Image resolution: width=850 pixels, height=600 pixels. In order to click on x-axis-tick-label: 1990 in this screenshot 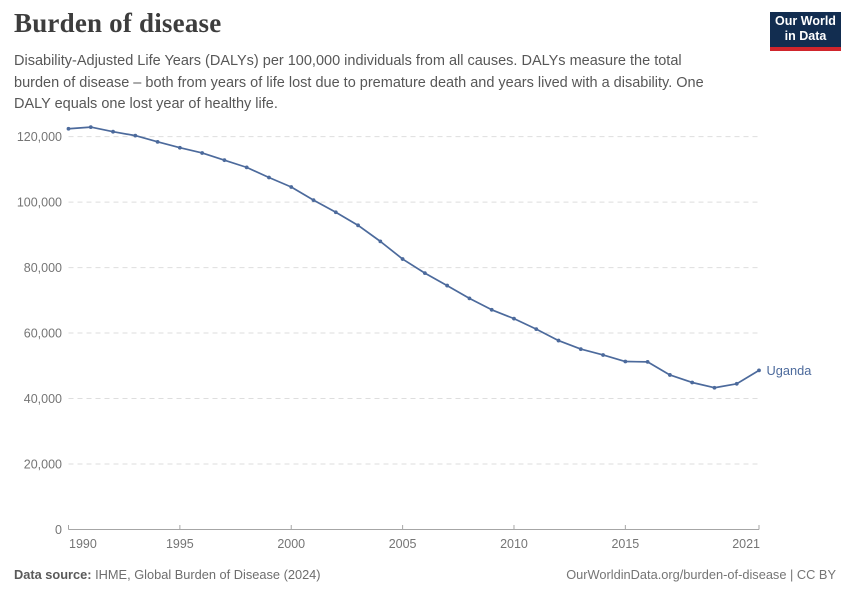, I will do `click(83, 544)`.